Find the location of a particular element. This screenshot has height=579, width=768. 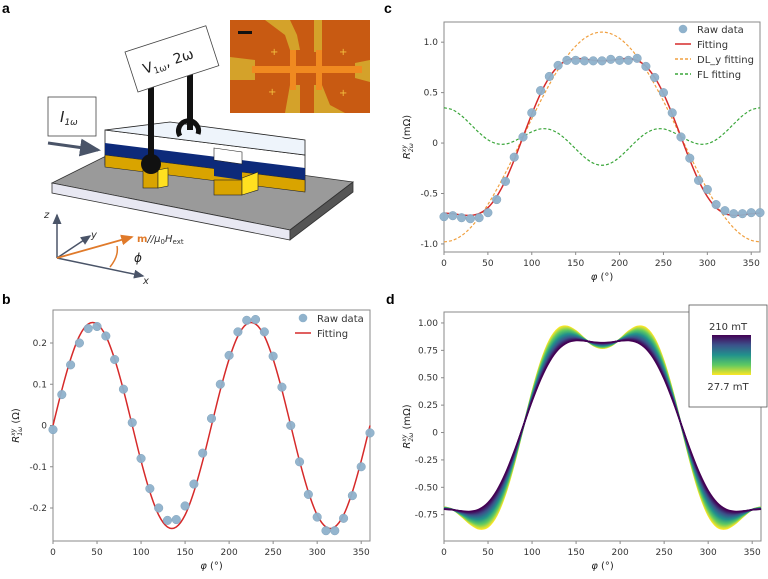

voltage-label: V1ω, 2ω is located at coordinates (168, 62).